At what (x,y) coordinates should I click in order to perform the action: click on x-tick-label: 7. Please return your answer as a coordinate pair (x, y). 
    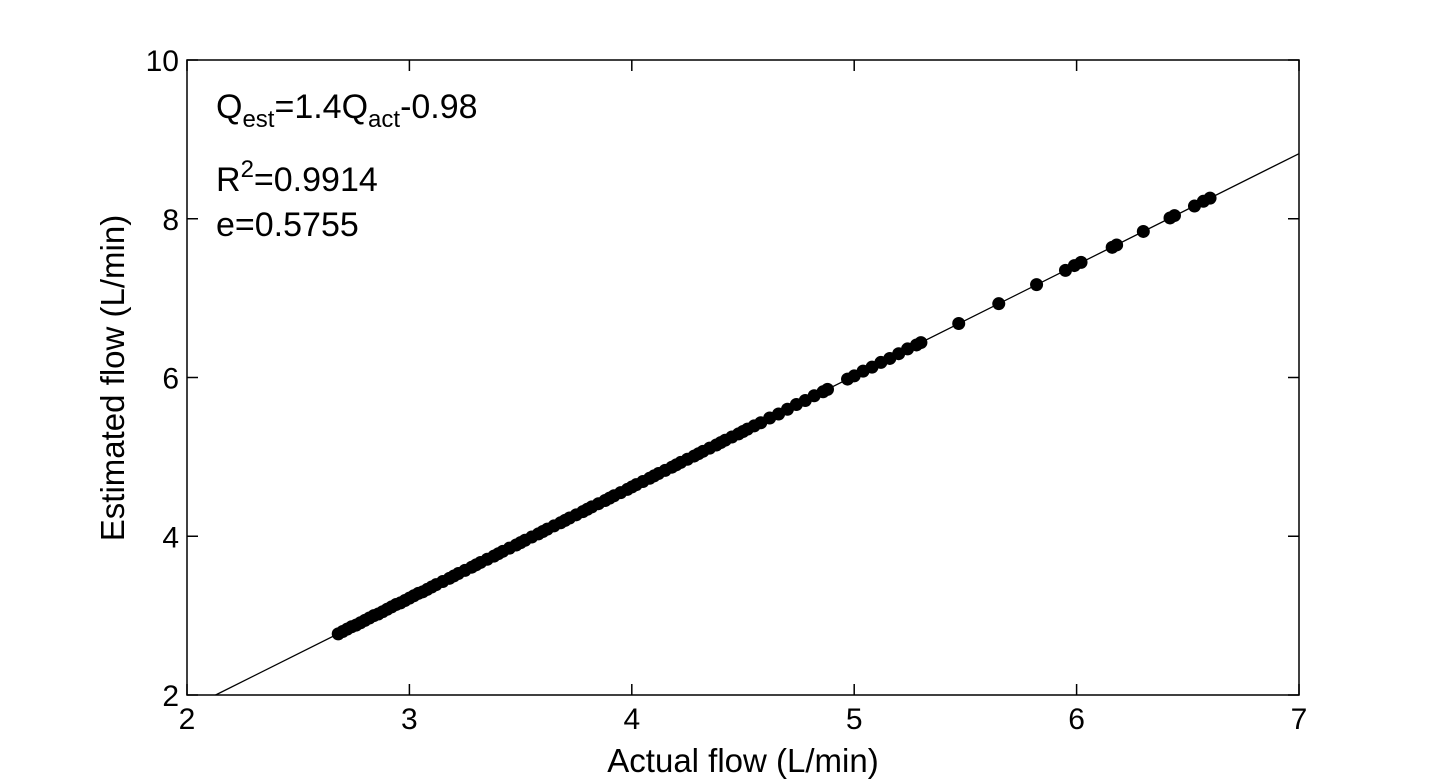
    Looking at the image, I should click on (1299, 719).